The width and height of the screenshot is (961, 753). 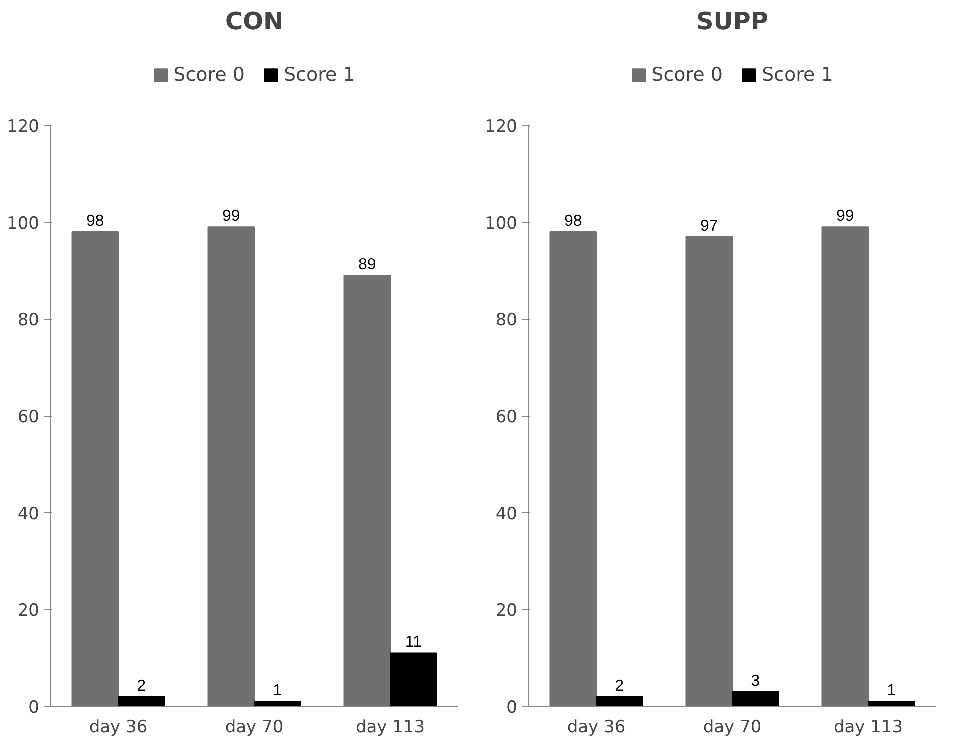 What do you see at coordinates (709, 226) in the screenshot?
I see `data-label: 97` at bounding box center [709, 226].